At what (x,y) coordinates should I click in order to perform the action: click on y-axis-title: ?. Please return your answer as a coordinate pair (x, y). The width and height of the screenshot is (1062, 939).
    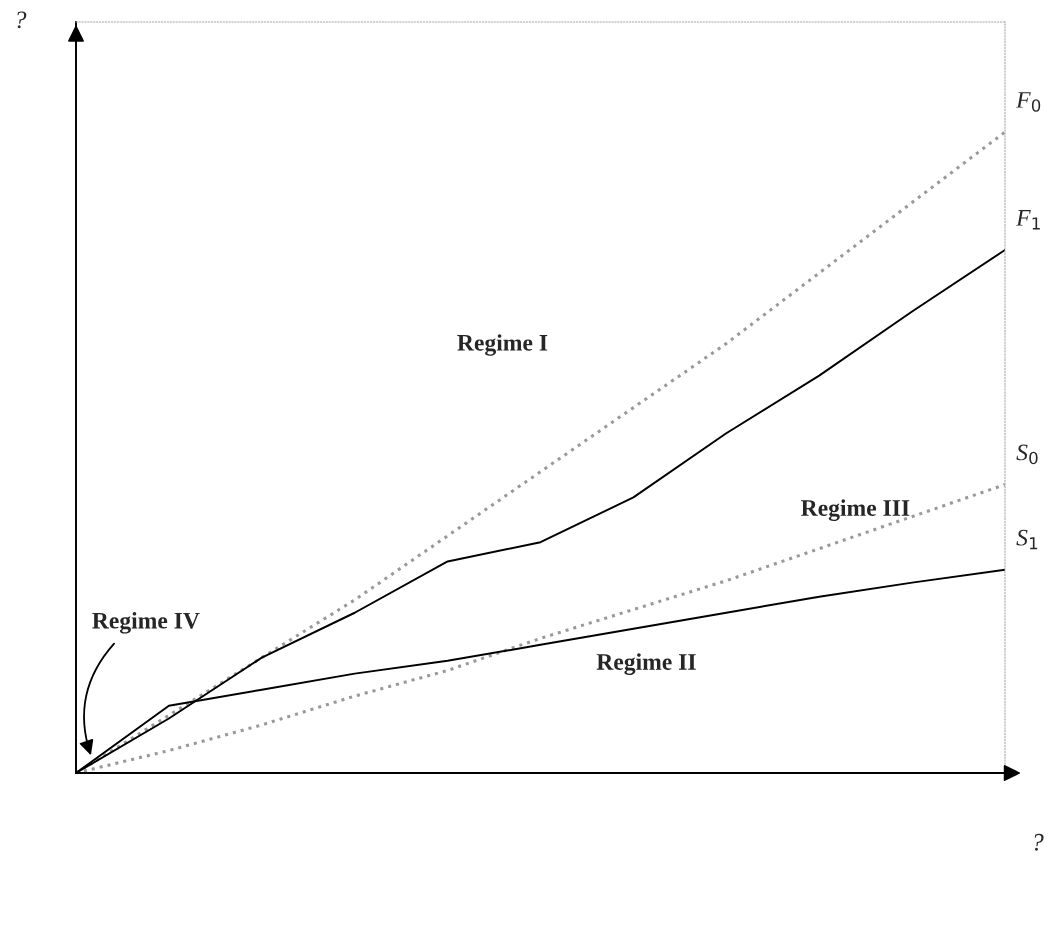
    Looking at the image, I should click on (22, 20).